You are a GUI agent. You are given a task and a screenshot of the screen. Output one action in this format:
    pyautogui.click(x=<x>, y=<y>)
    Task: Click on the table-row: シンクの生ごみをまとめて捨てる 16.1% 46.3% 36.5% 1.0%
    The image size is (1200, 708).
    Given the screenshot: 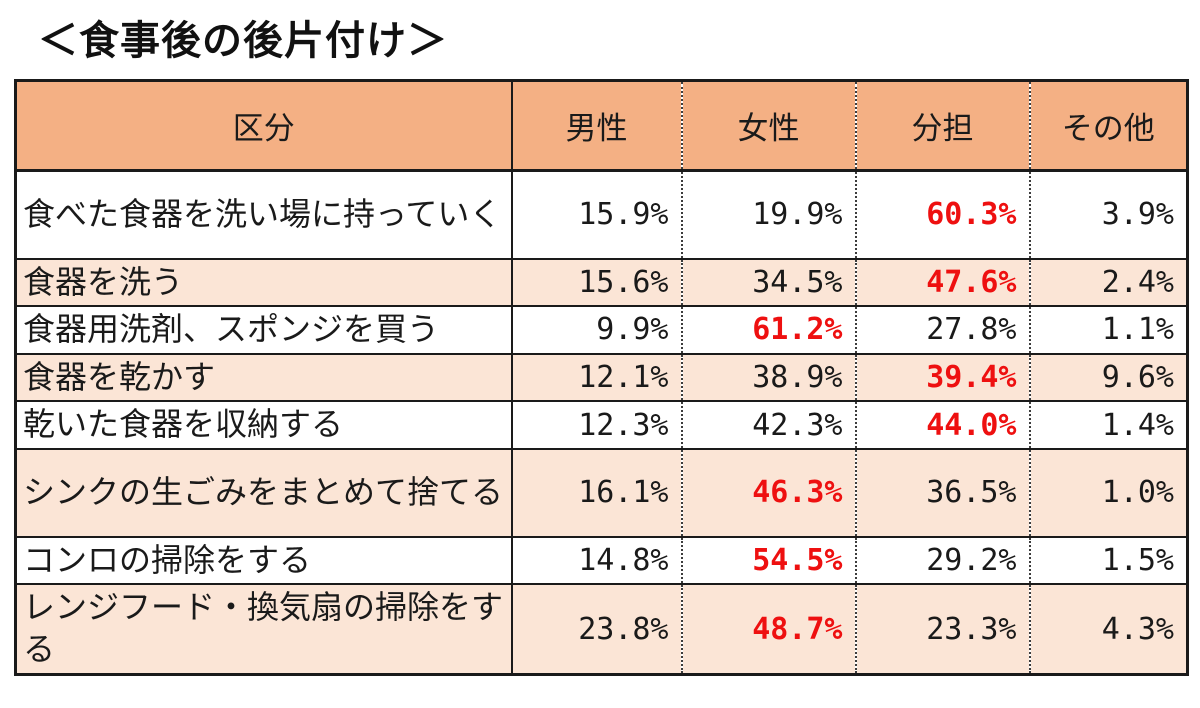 What is the action you would take?
    pyautogui.click(x=601, y=492)
    